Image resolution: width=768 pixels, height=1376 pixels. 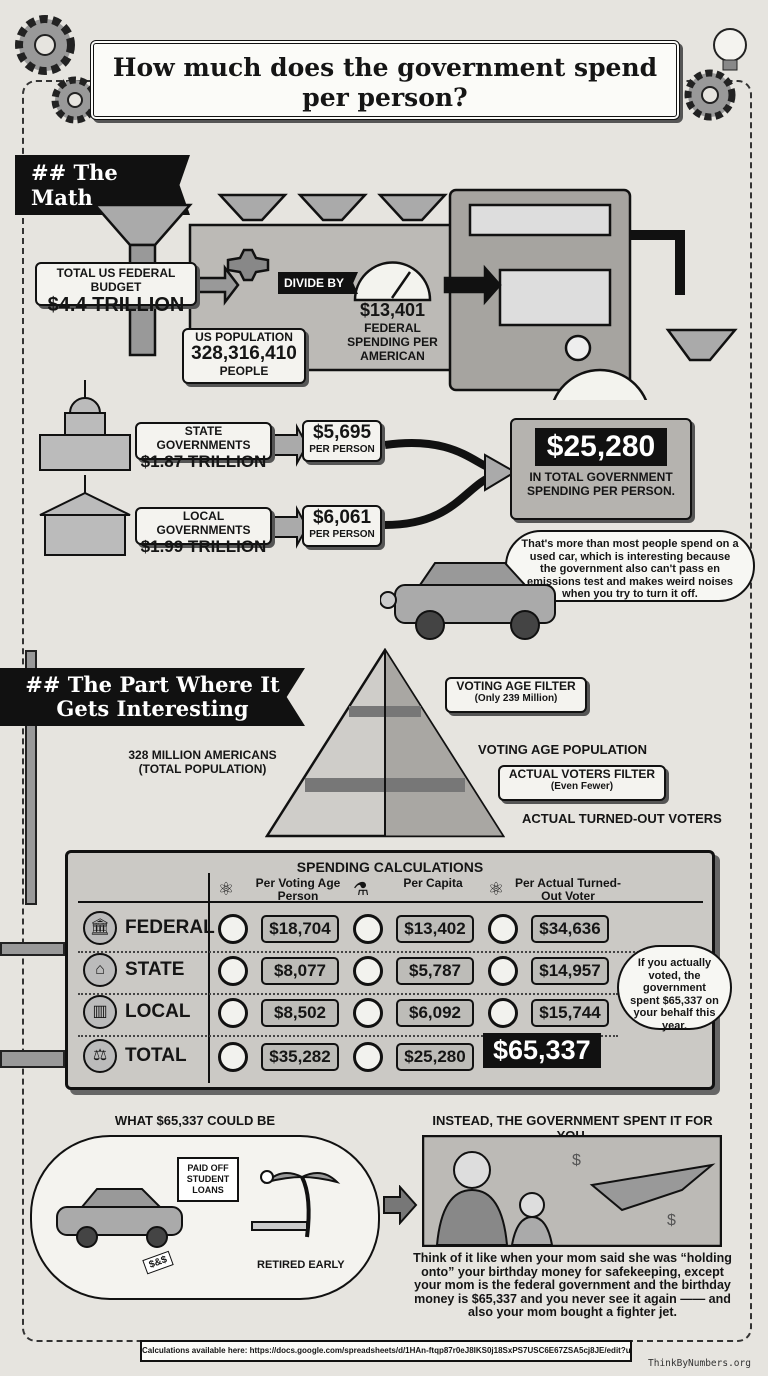 I want to click on state-per-person-box: $5,695 PER PERSON, so click(x=342, y=441).